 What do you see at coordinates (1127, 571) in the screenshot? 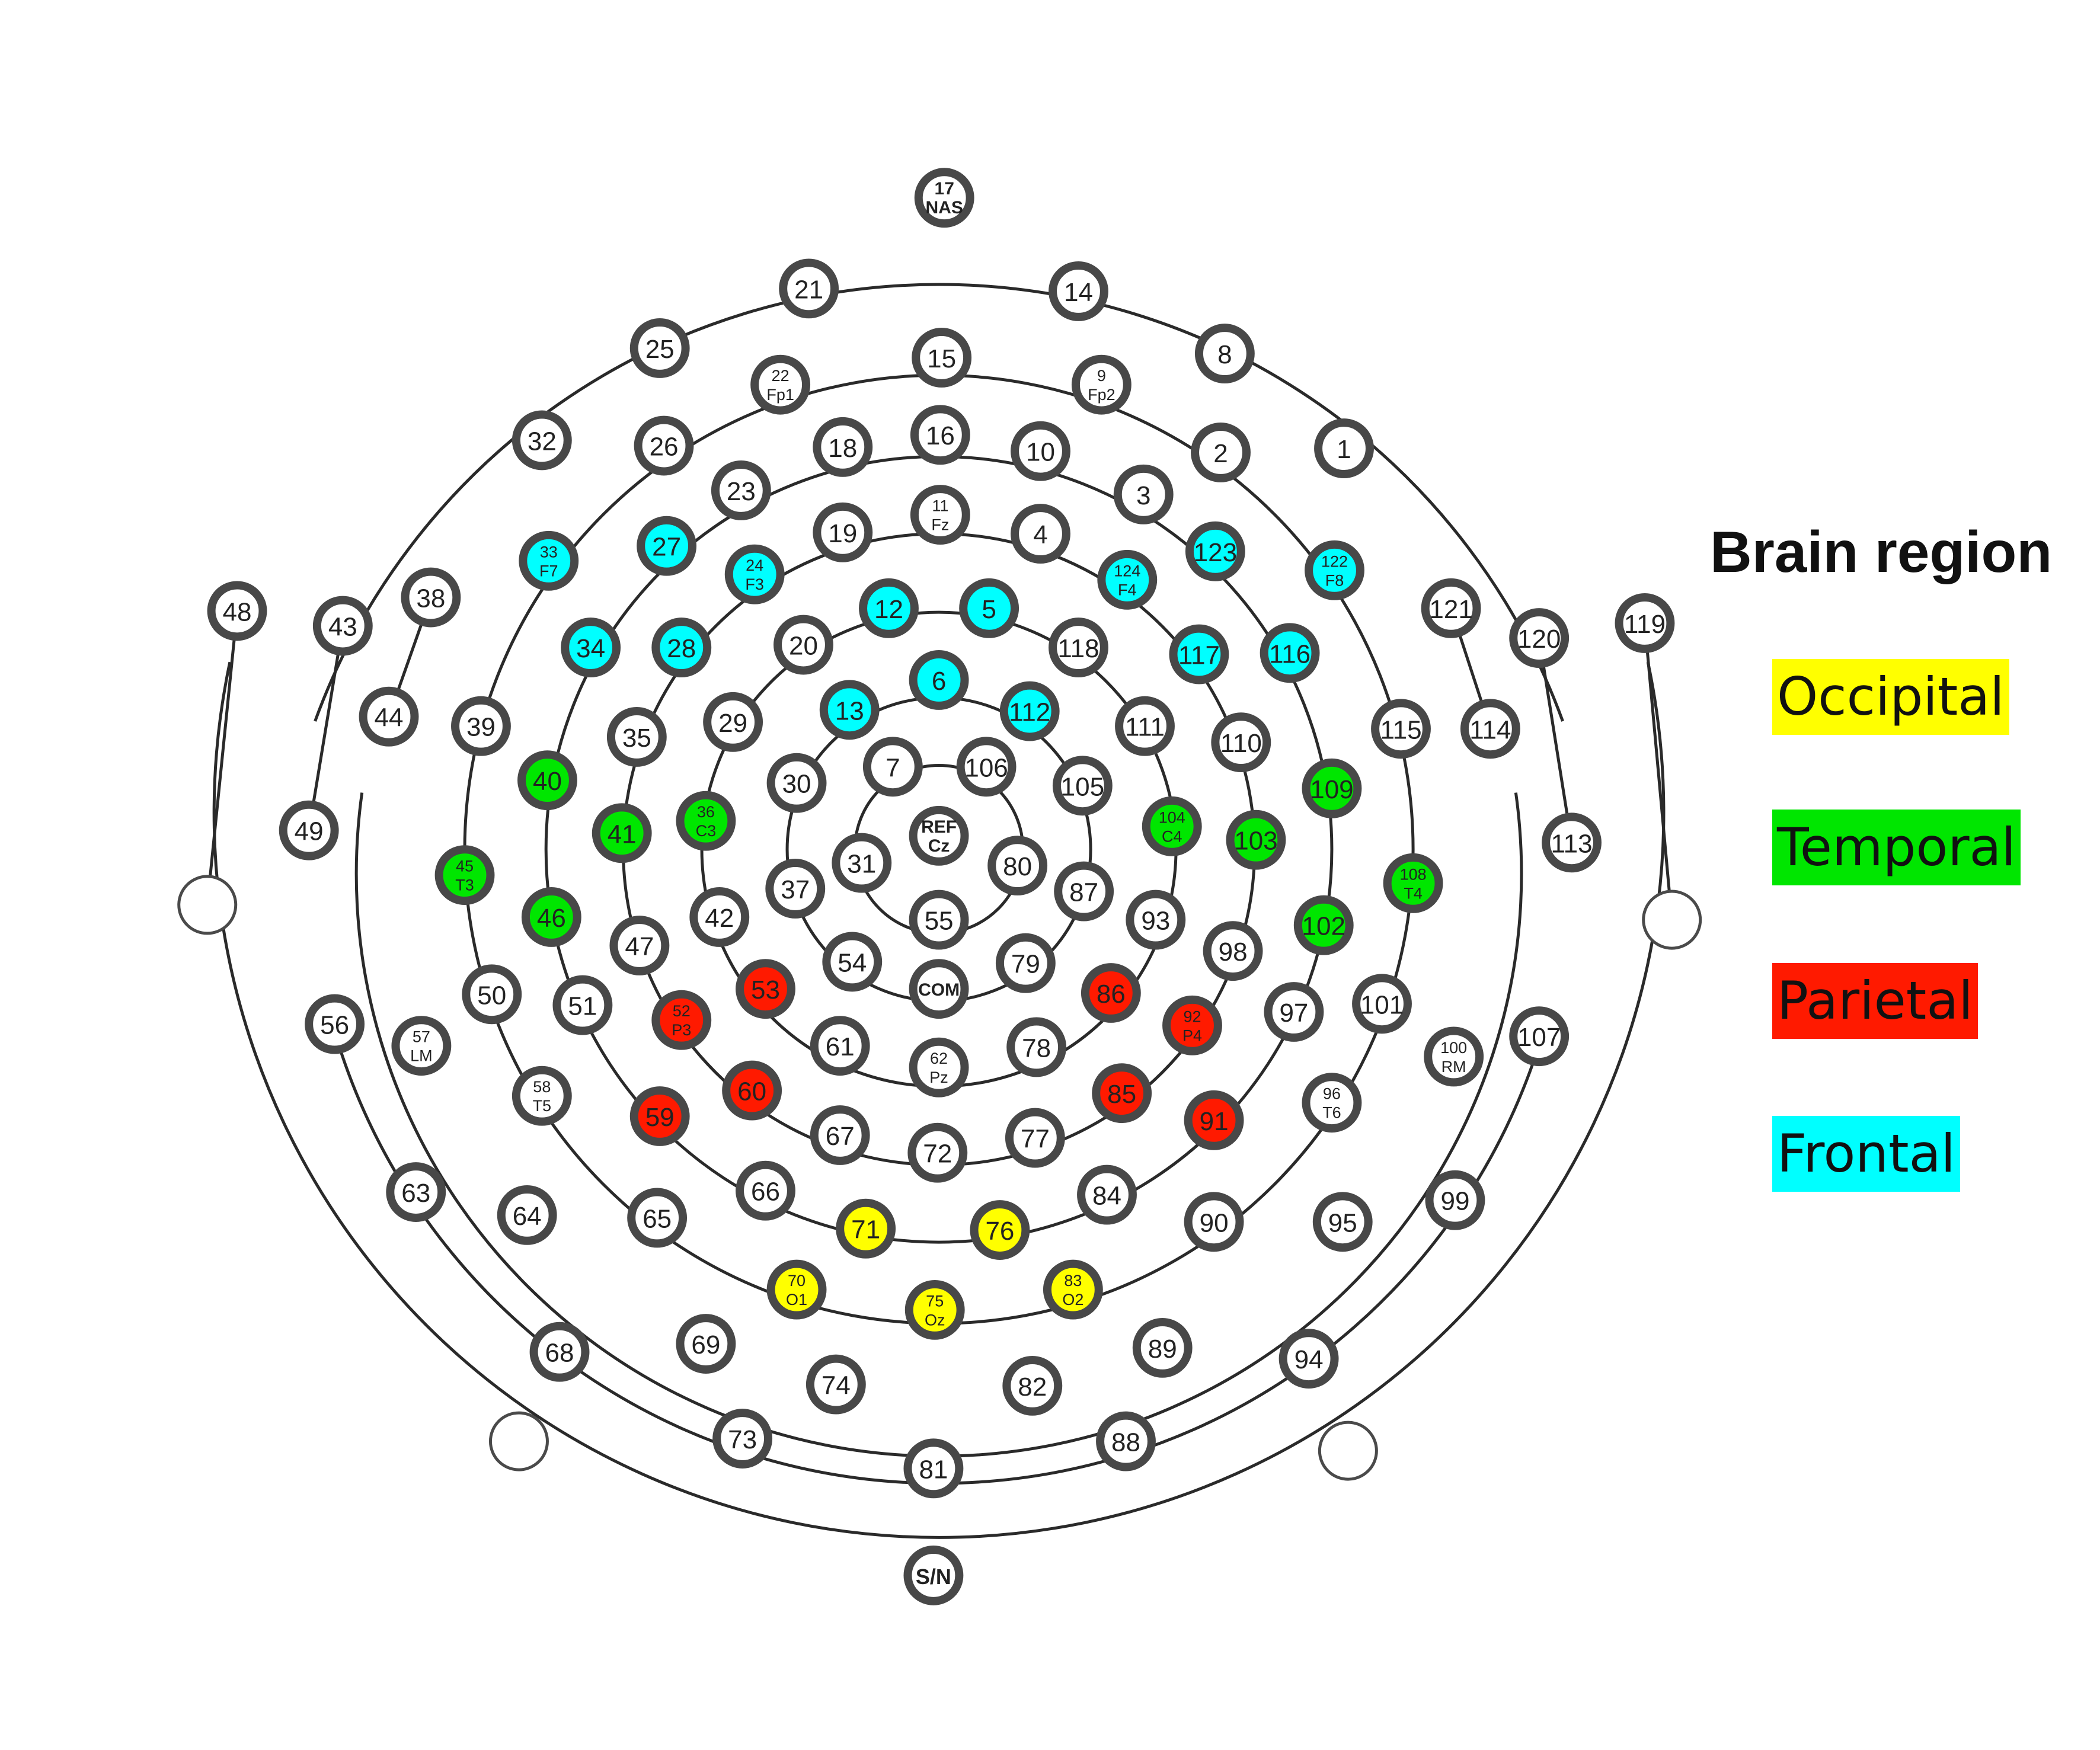
I see `electrode-number: 124` at bounding box center [1127, 571].